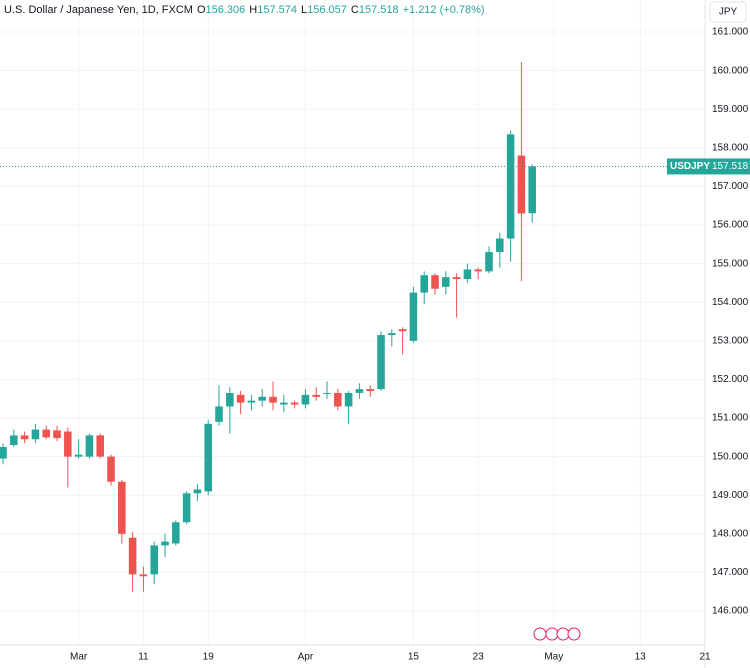 This screenshot has height=668, width=750. Describe the element at coordinates (730, 70) in the screenshot. I see `y-tick-label: 160.000` at that location.